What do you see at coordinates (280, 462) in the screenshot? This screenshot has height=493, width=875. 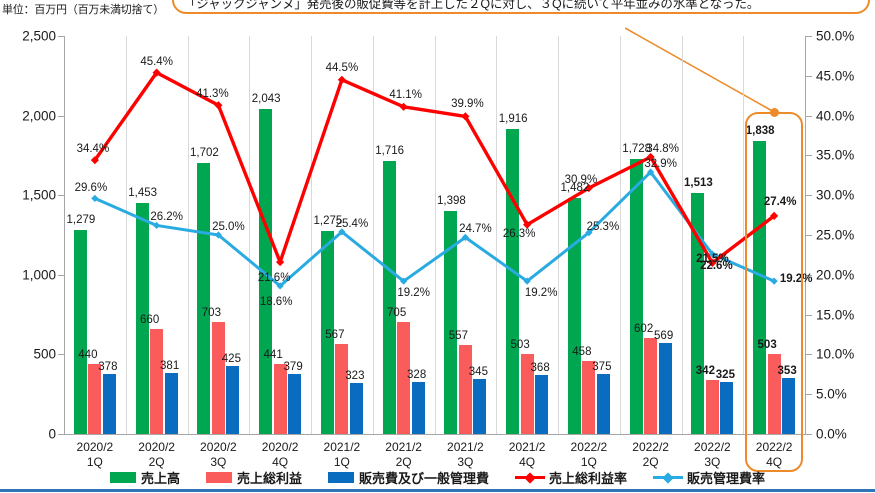 I see `x-axis-label-quarter: 4Q` at bounding box center [280, 462].